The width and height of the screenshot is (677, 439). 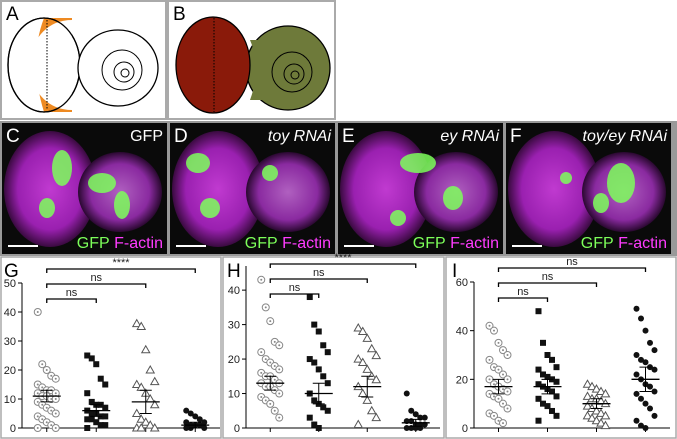 I want to click on panel-label: G, so click(x=11, y=271).